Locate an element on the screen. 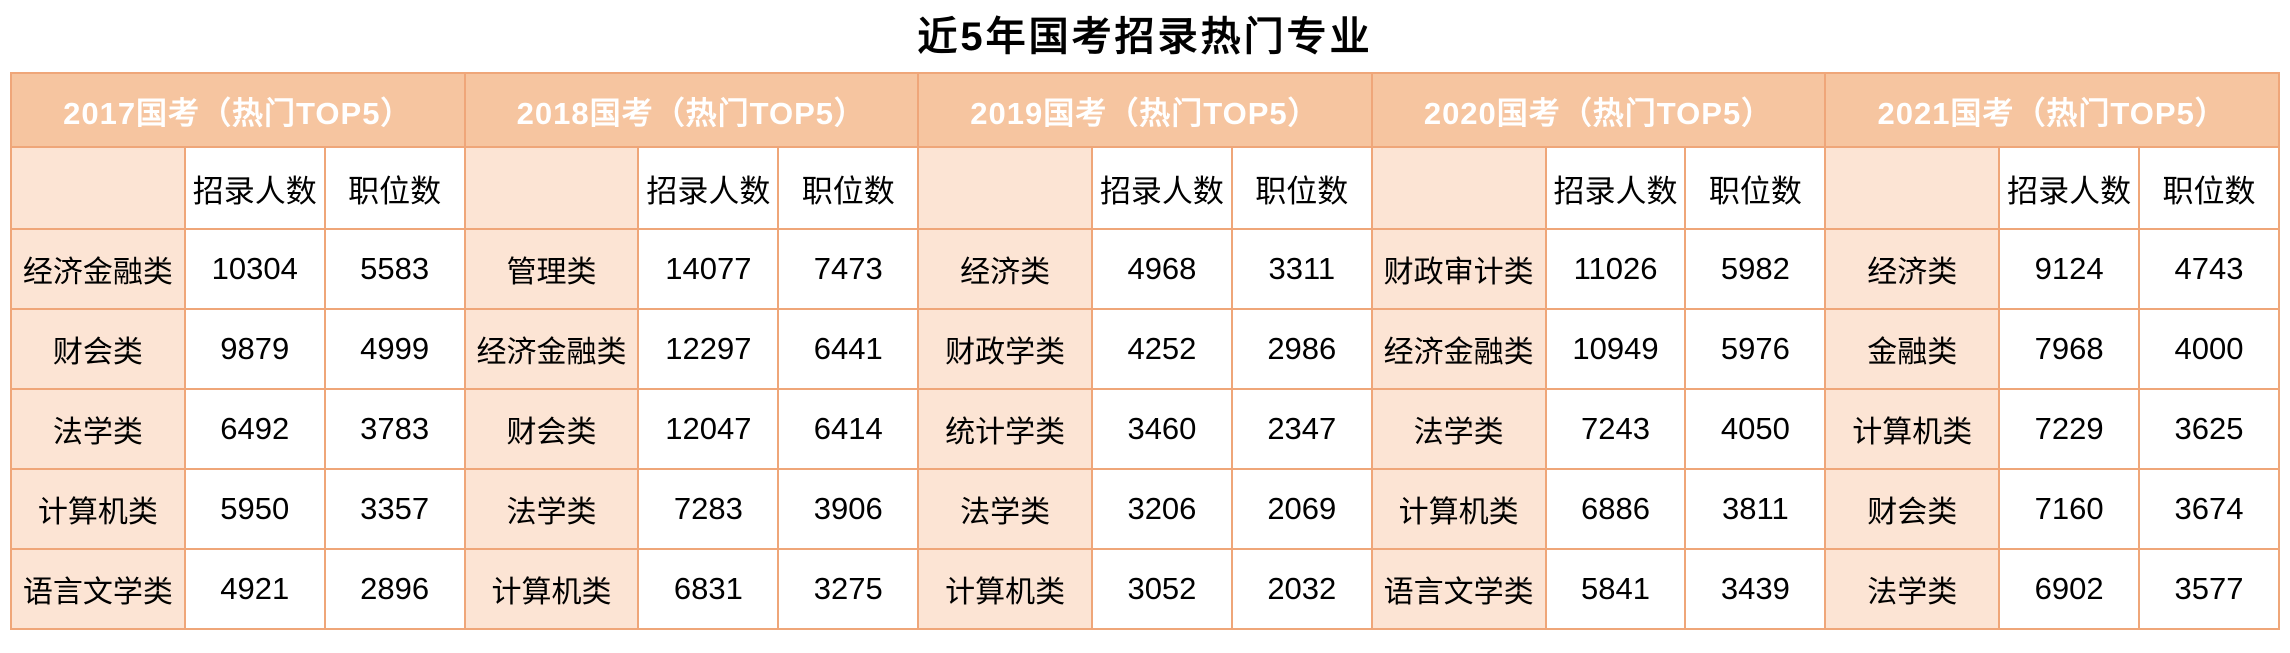 Image resolution: width=2290 pixels, height=653 pixels. recruit-count-cell: 6492 is located at coordinates (254, 429).